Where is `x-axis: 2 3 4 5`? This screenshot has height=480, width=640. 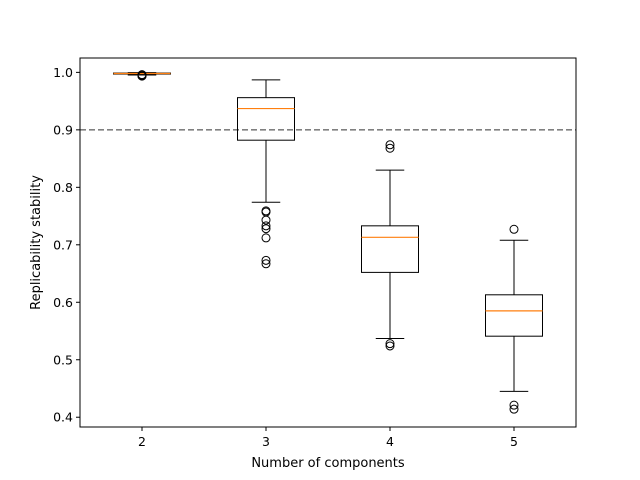 x-axis: 2 3 4 5 is located at coordinates (328, 438).